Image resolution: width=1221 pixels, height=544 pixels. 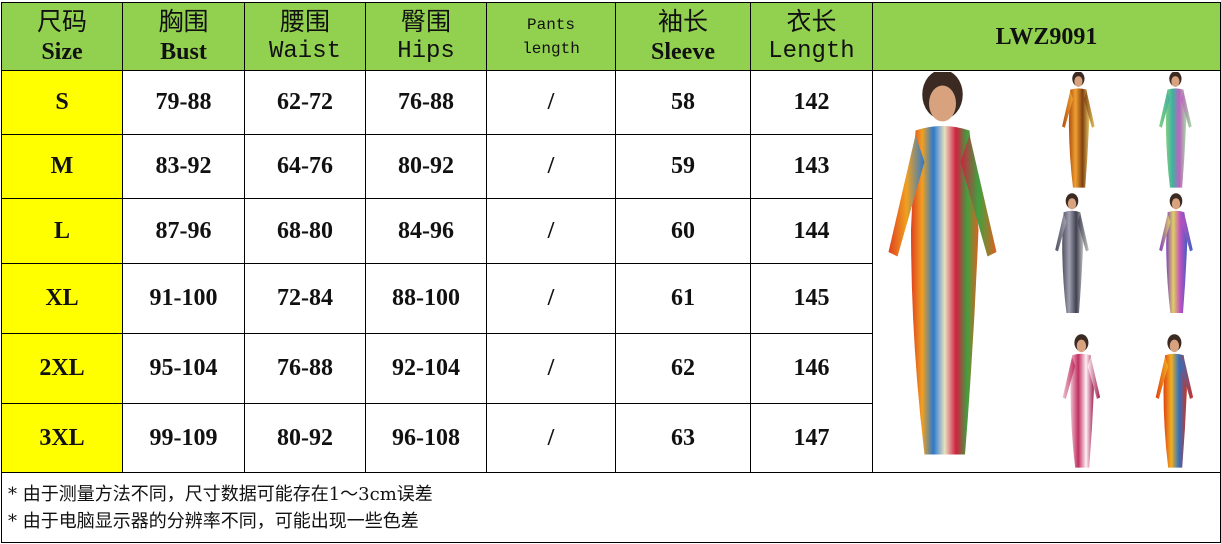 I want to click on header-pants-l2: length, so click(x=551, y=48).